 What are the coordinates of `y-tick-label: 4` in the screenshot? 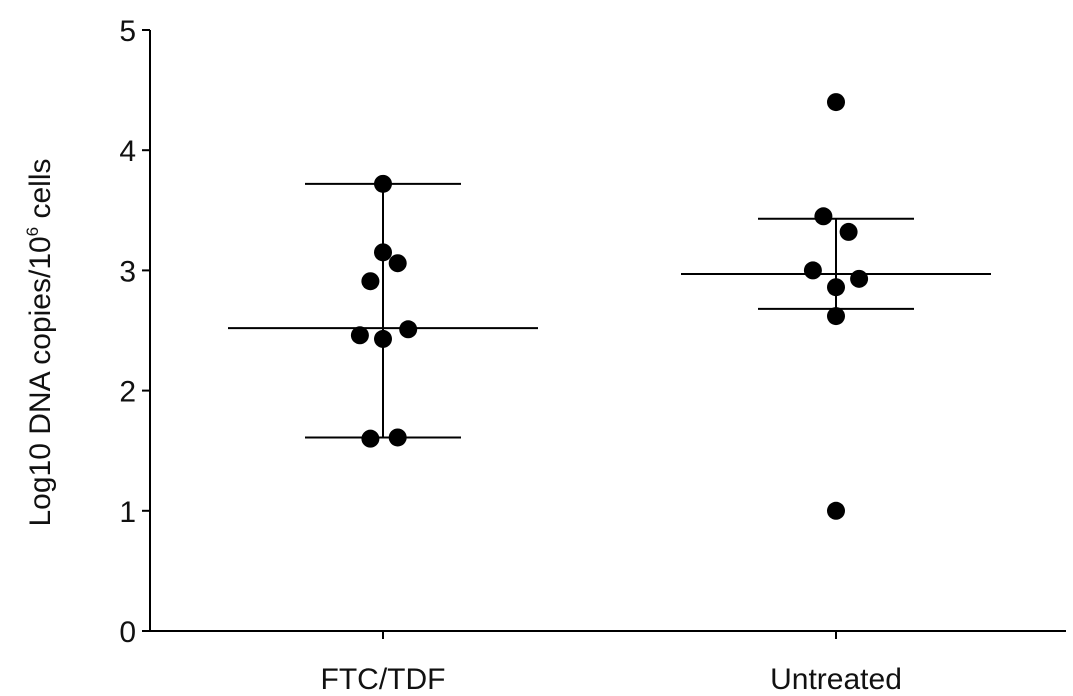 It's located at (127, 151).